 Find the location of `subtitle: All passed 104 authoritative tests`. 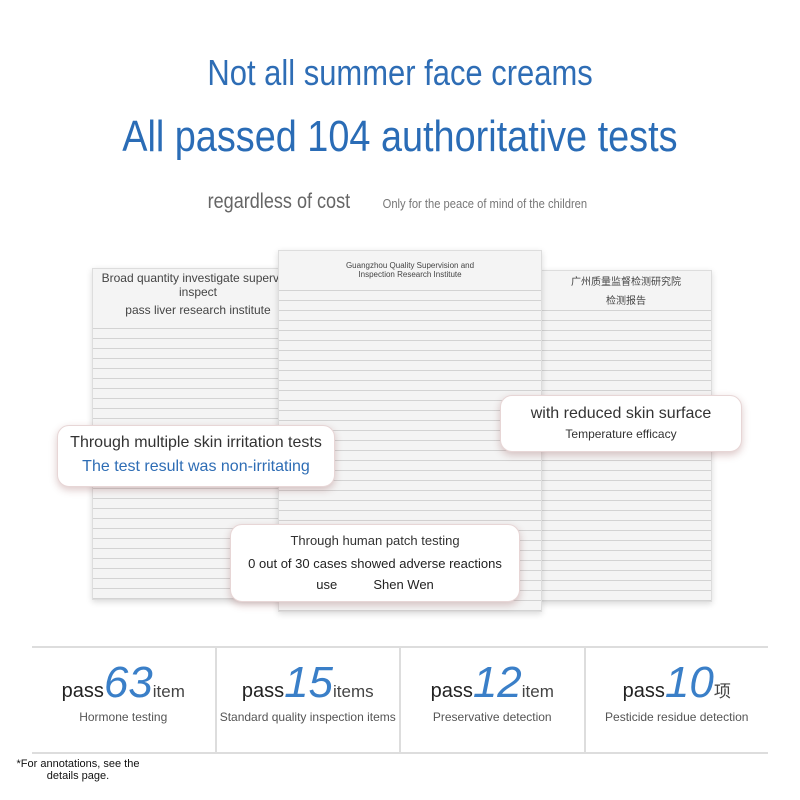

subtitle: All passed 104 authoritative tests is located at coordinates (400, 137).